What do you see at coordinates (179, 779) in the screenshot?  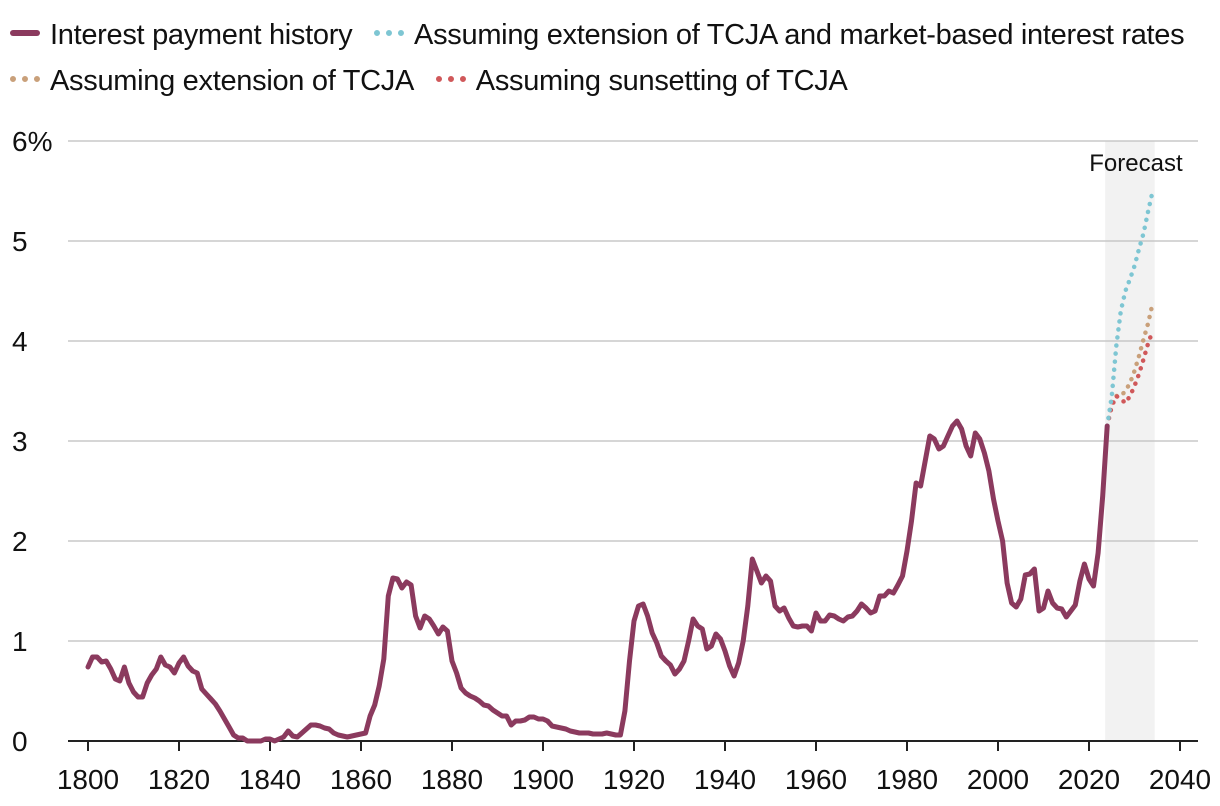 I see `x-tick-label: 1820` at bounding box center [179, 779].